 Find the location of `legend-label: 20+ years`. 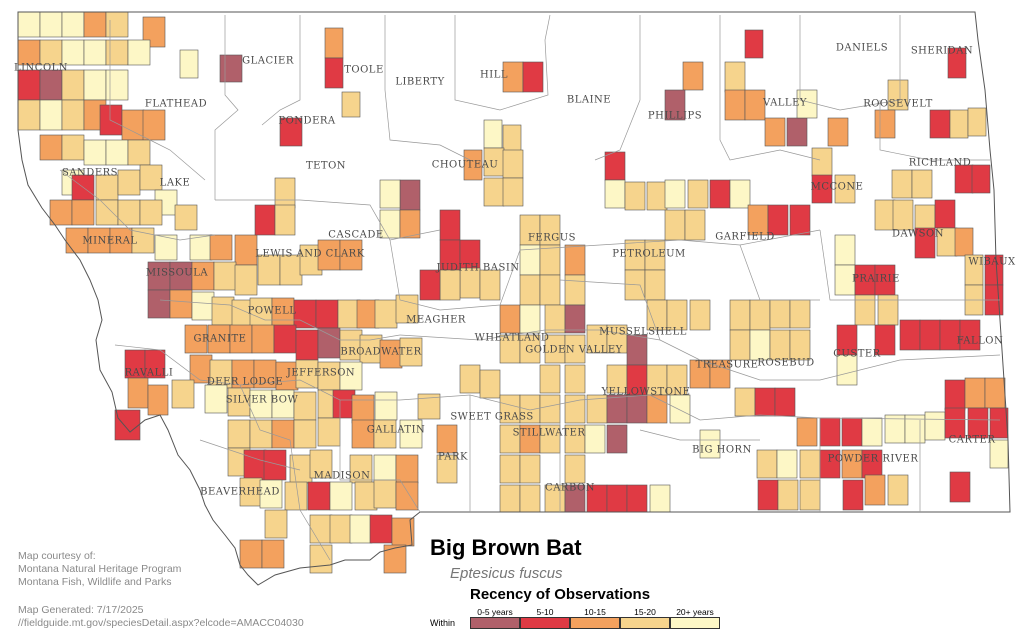

legend-label: 20+ years is located at coordinates (695, 612).